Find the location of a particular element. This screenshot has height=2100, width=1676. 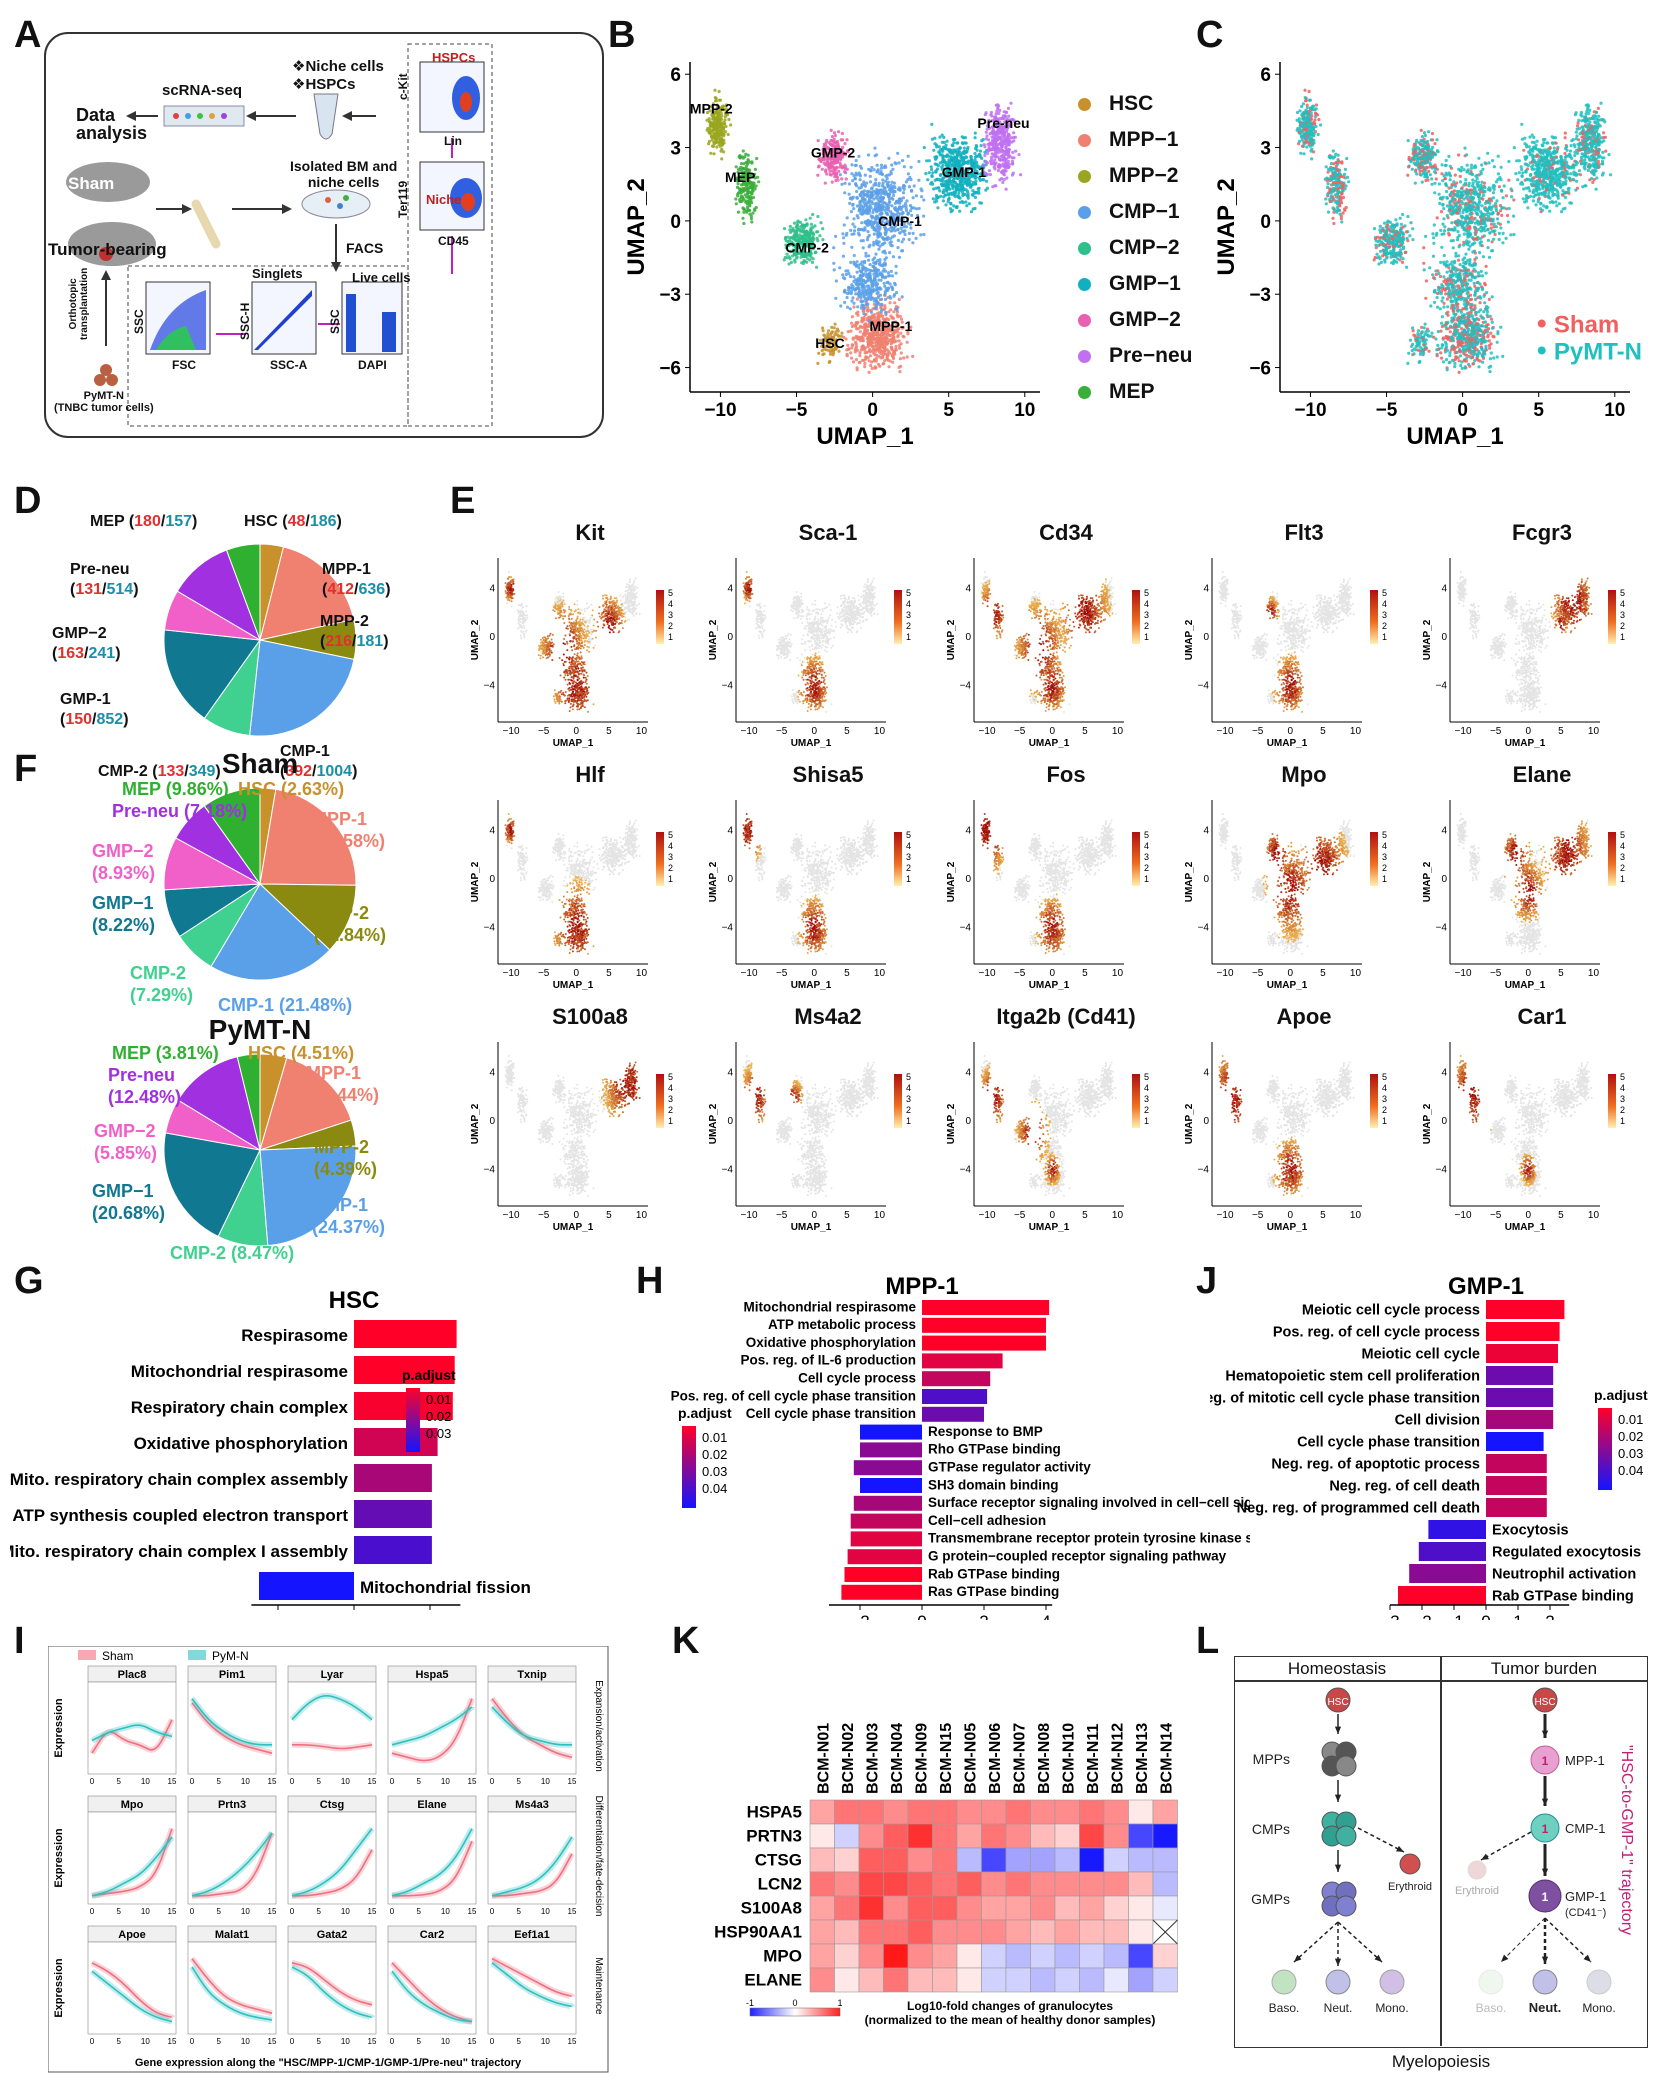

niche-gate-label: Niche is located at coordinates (443, 199).